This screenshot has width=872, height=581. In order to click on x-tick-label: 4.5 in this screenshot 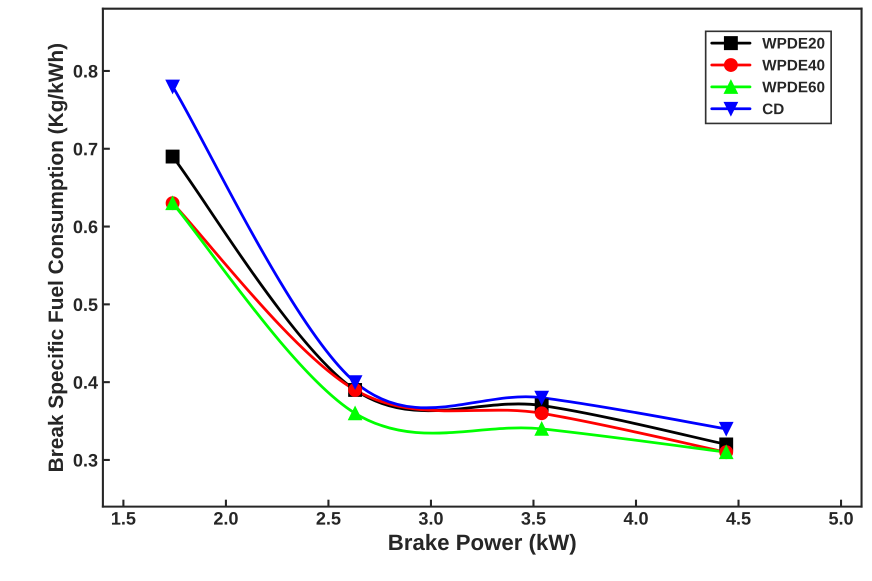, I will do `click(738, 518)`.